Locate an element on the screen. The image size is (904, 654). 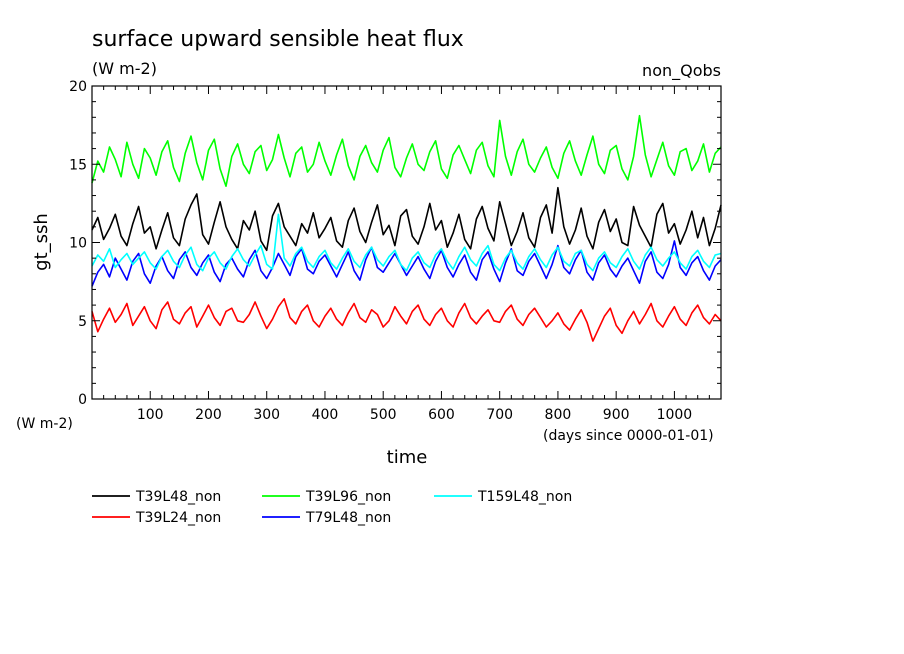
legend-label-T39L24_non: T39L24_non is located at coordinates (178, 518).